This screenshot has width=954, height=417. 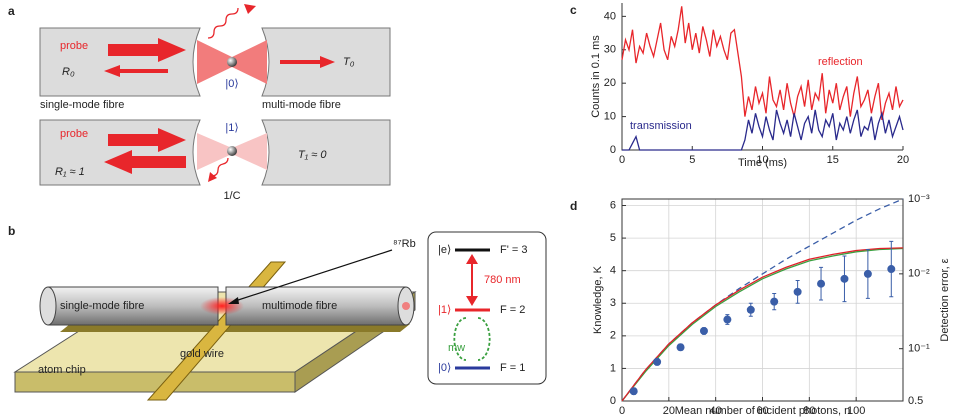 What do you see at coordinates (613, 271) in the screenshot?
I see `y-tick-label: 4` at bounding box center [613, 271].